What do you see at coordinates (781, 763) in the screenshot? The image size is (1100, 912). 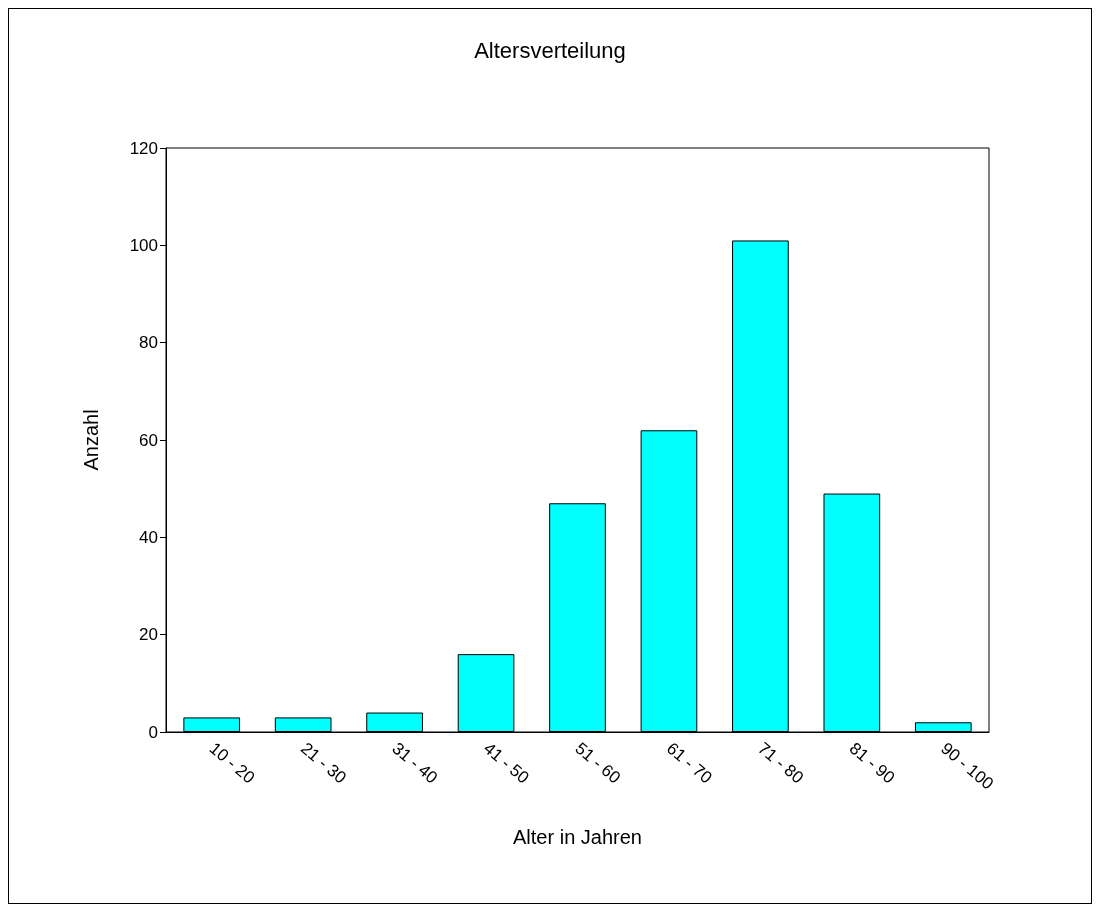 I see `x-tick-label: 71 - 80` at bounding box center [781, 763].